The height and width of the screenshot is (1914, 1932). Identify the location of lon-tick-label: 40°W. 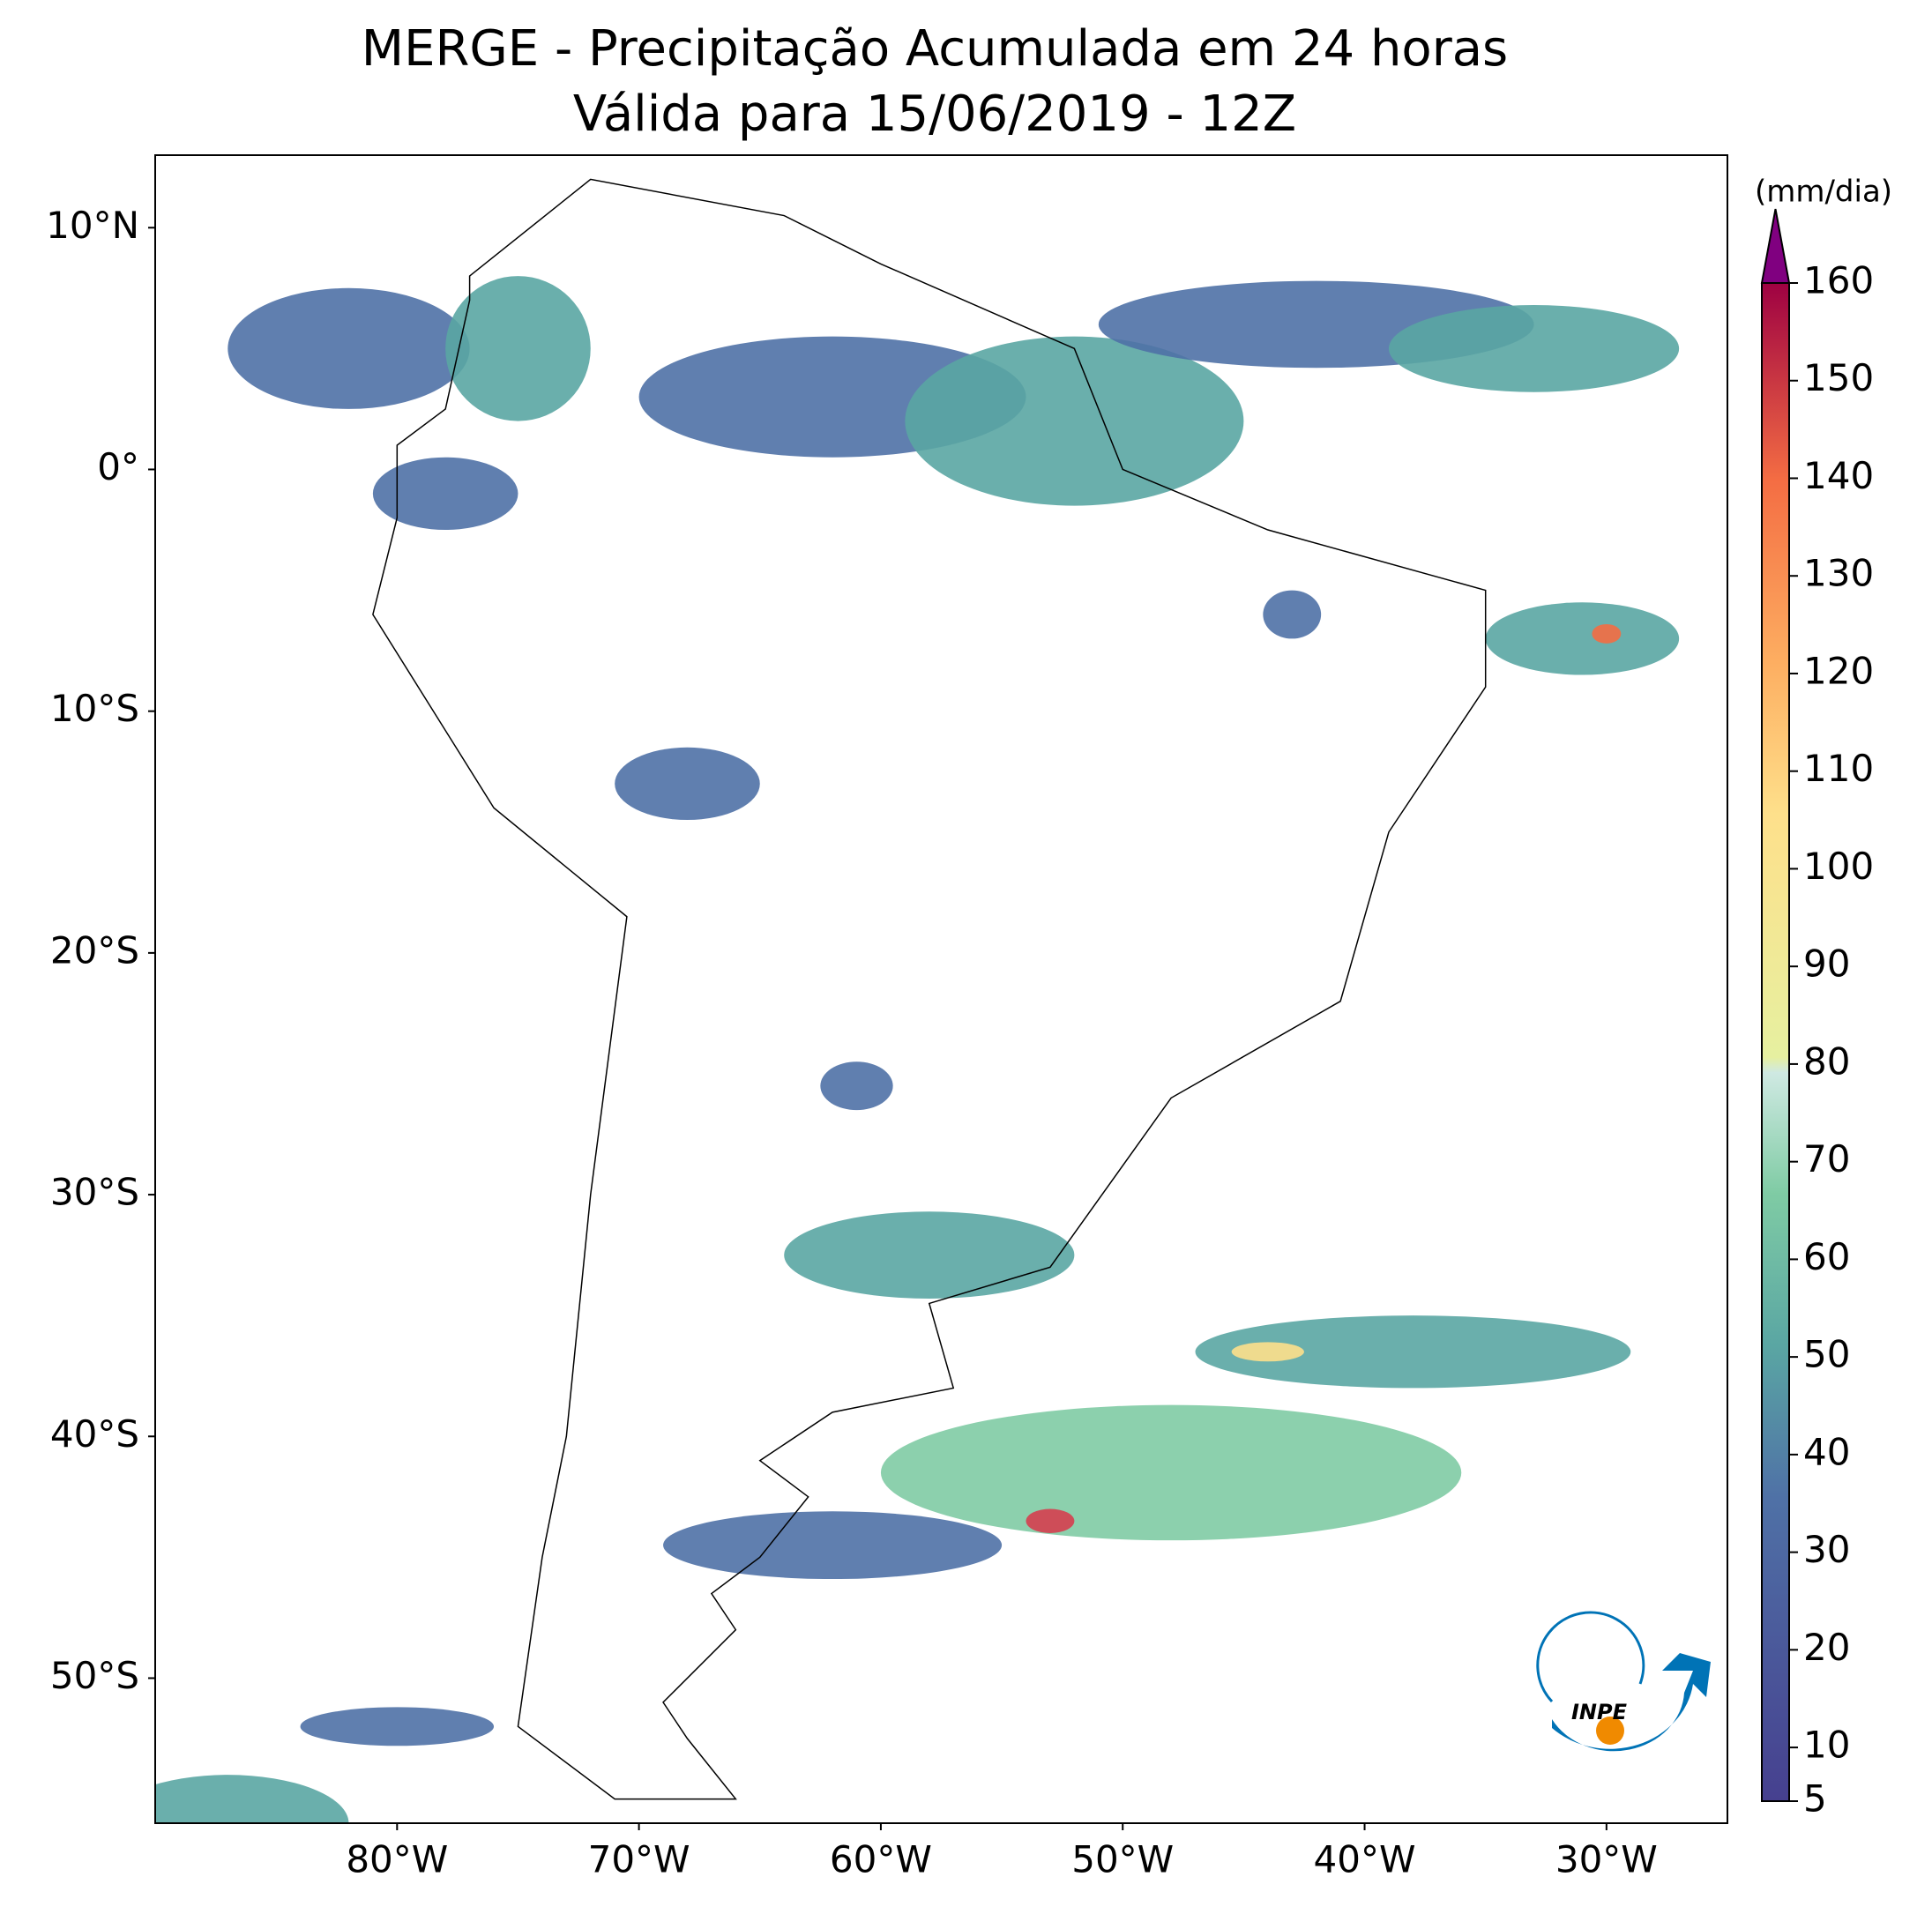
(1365, 1859).